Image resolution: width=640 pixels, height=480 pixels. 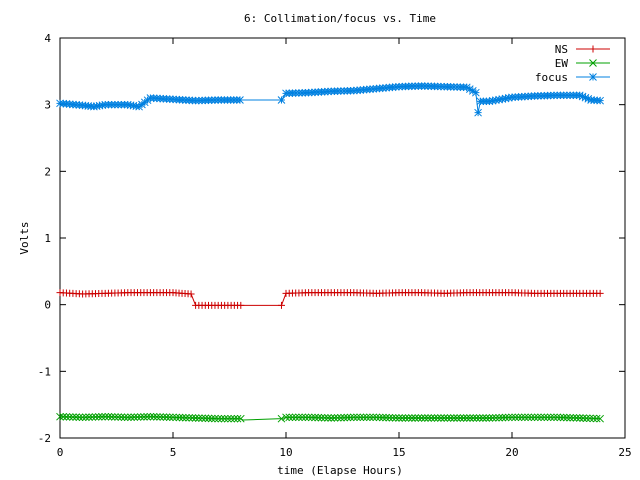 I want to click on x-tick-label: 10, so click(x=285, y=452).